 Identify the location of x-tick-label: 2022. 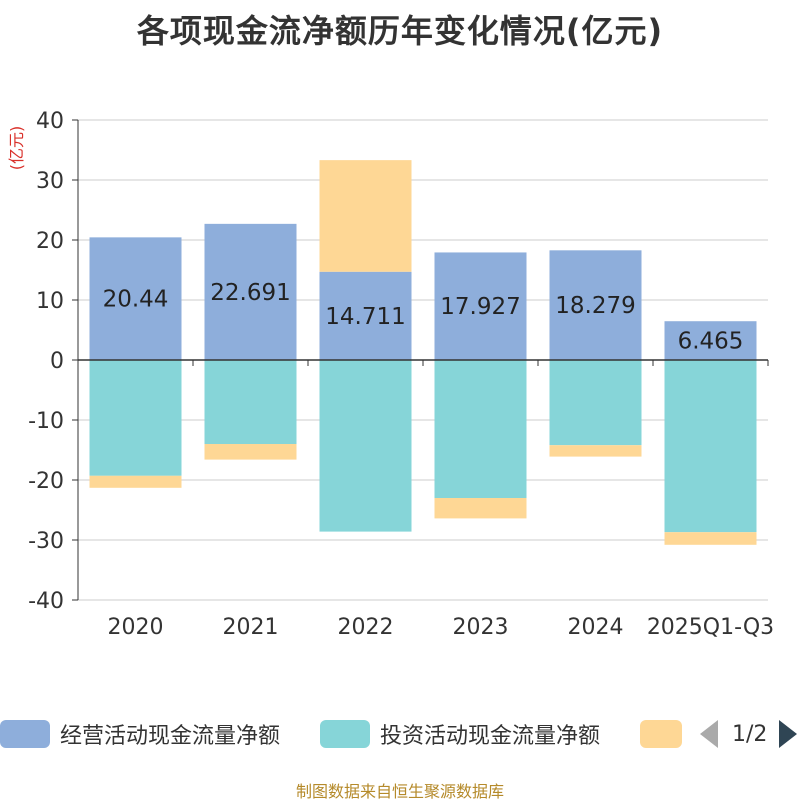
(366, 627).